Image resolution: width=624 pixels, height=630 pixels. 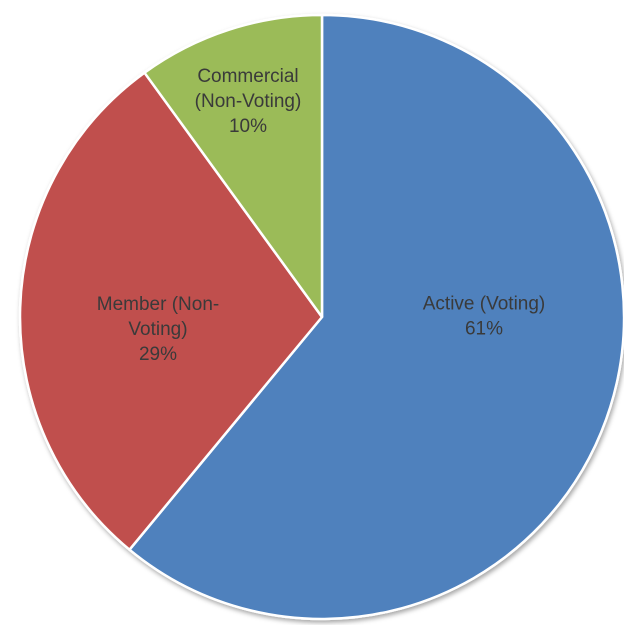 What do you see at coordinates (247, 76) in the screenshot?
I see `data-label-line: Commercial` at bounding box center [247, 76].